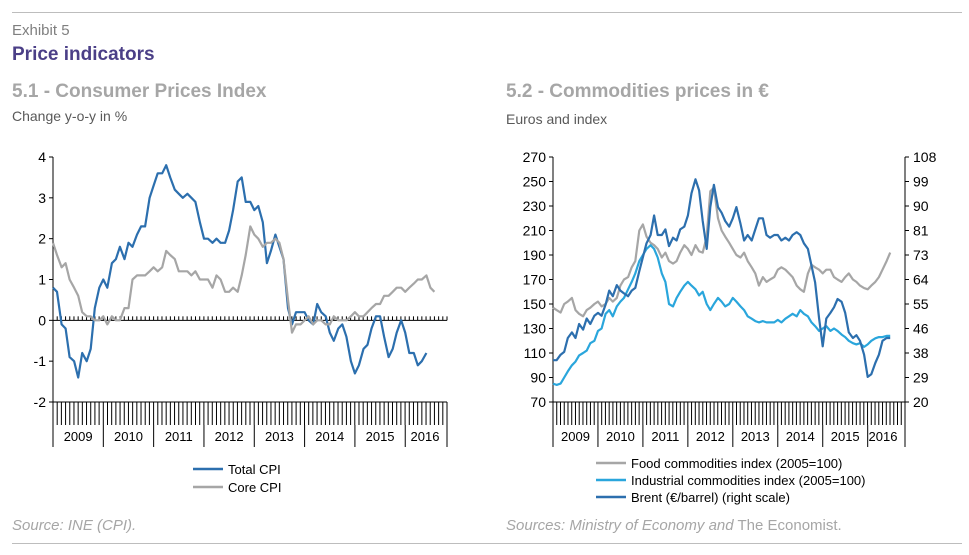 Image resolution: width=969 pixels, height=555 pixels. Describe the element at coordinates (40, 402) in the screenshot. I see `y-tick-label: -2` at that location.